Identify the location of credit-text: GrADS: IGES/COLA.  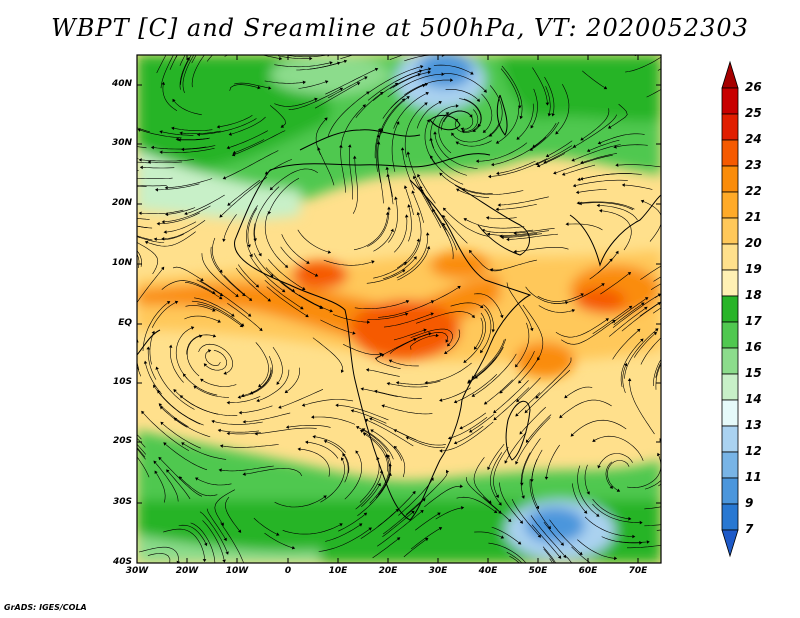
(45, 607).